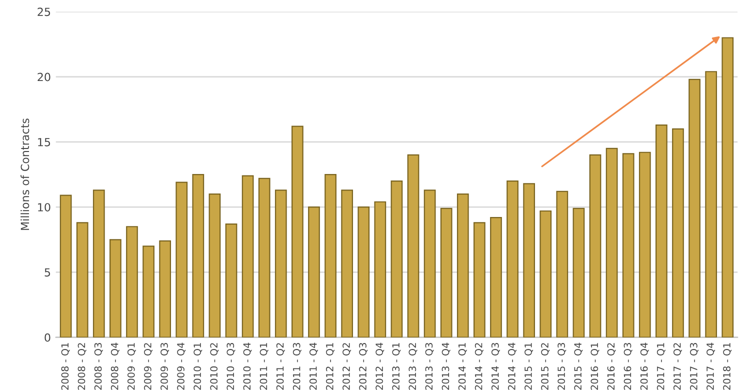  I want to click on x-tick-label: 2017 - Q4, so click(711, 366).